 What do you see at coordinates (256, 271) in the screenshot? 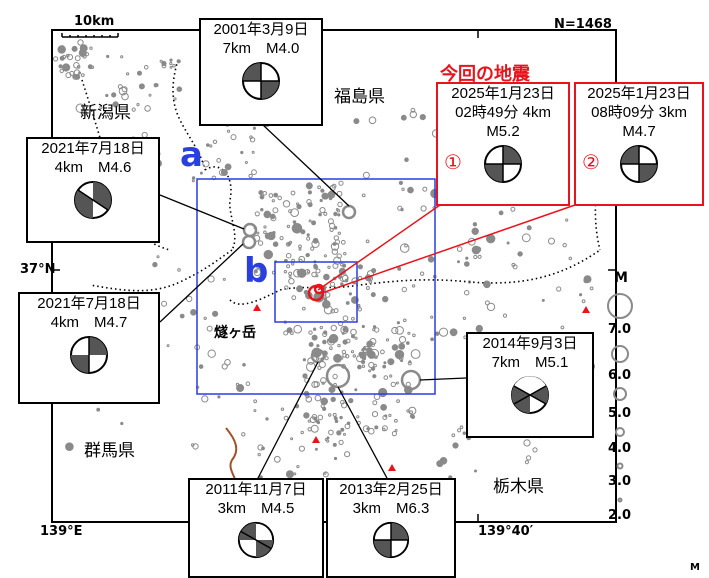
I see `region-b-label: b` at bounding box center [256, 271].